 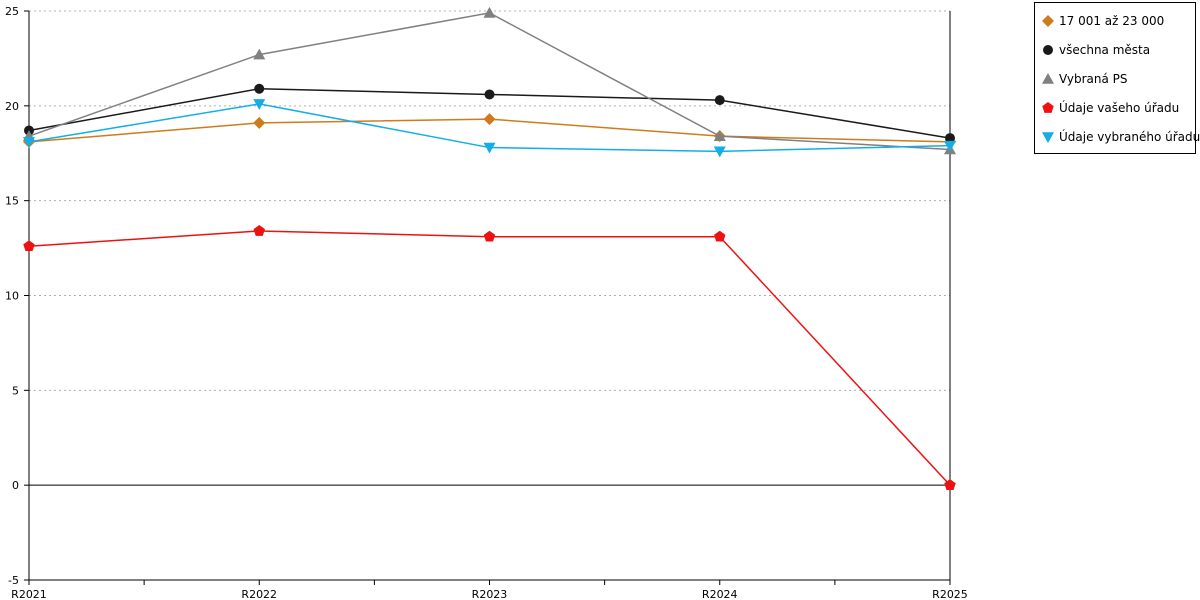 What do you see at coordinates (12, 11) in the screenshot?
I see `y-tick-label: 25` at bounding box center [12, 11].